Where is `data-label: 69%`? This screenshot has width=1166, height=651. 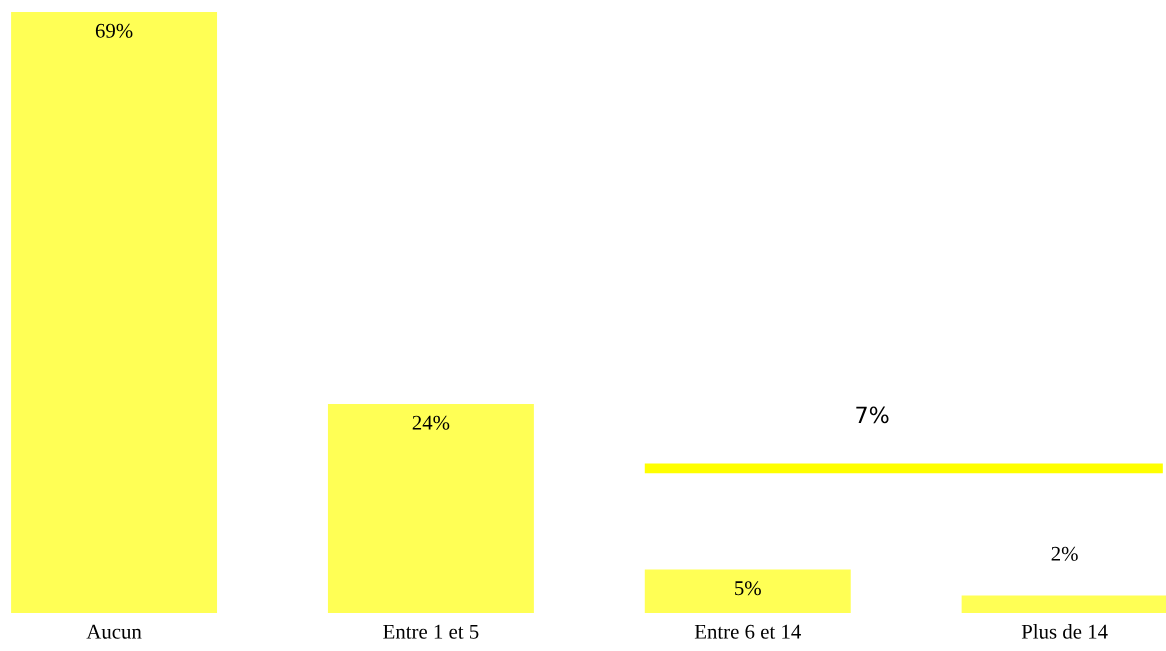
data-label: 69% is located at coordinates (114, 30).